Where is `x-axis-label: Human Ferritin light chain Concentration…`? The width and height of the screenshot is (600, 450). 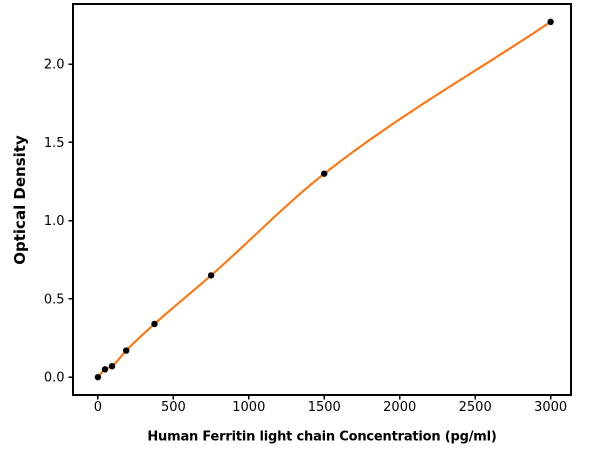 x-axis-label: Human Ferritin light chain Concentration… is located at coordinates (322, 437).